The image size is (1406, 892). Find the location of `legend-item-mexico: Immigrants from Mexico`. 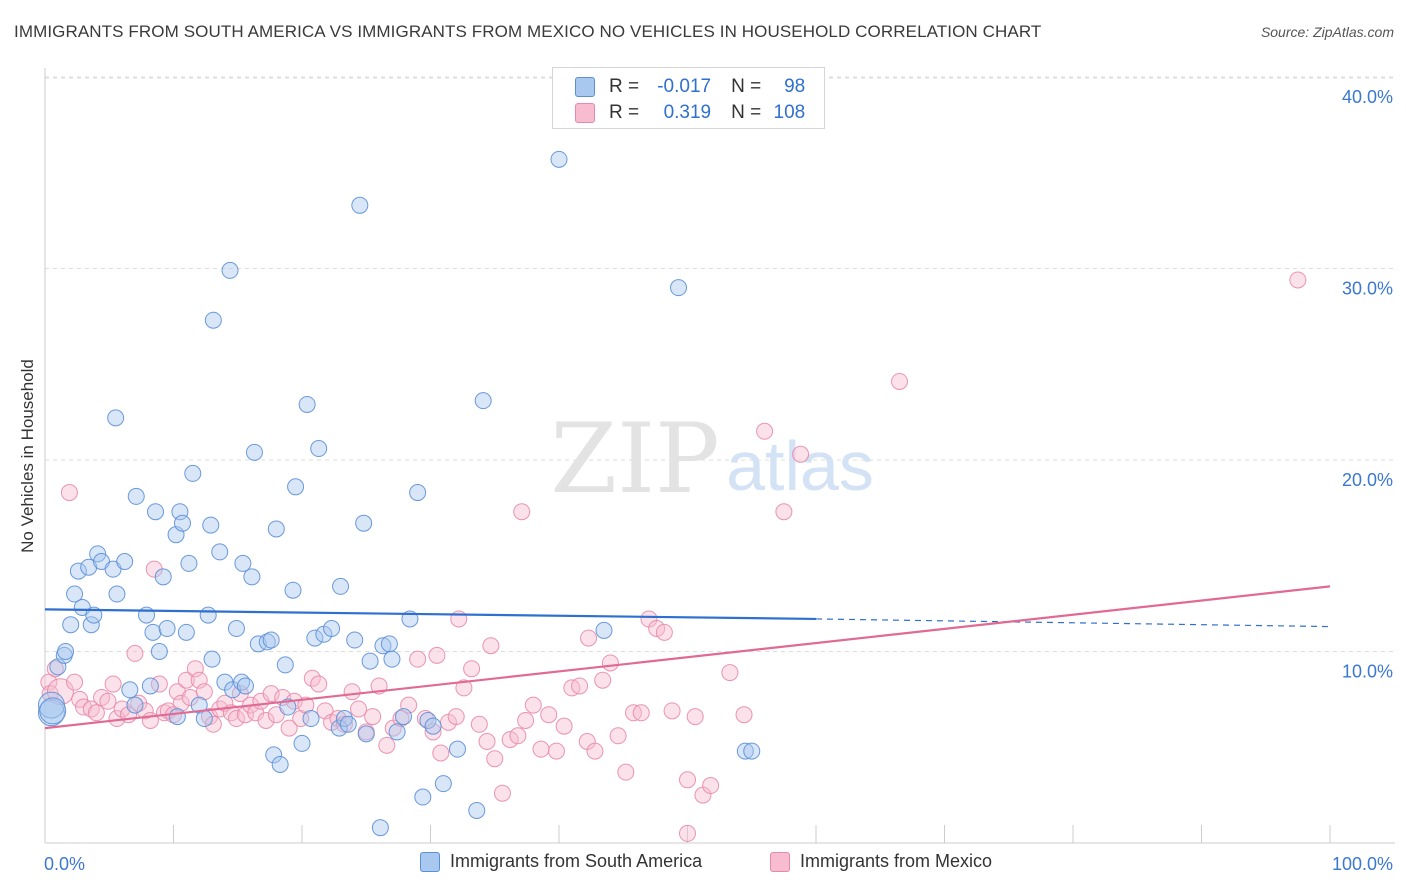

legend-item-mexico: Immigrants from Mexico is located at coordinates (881, 861).